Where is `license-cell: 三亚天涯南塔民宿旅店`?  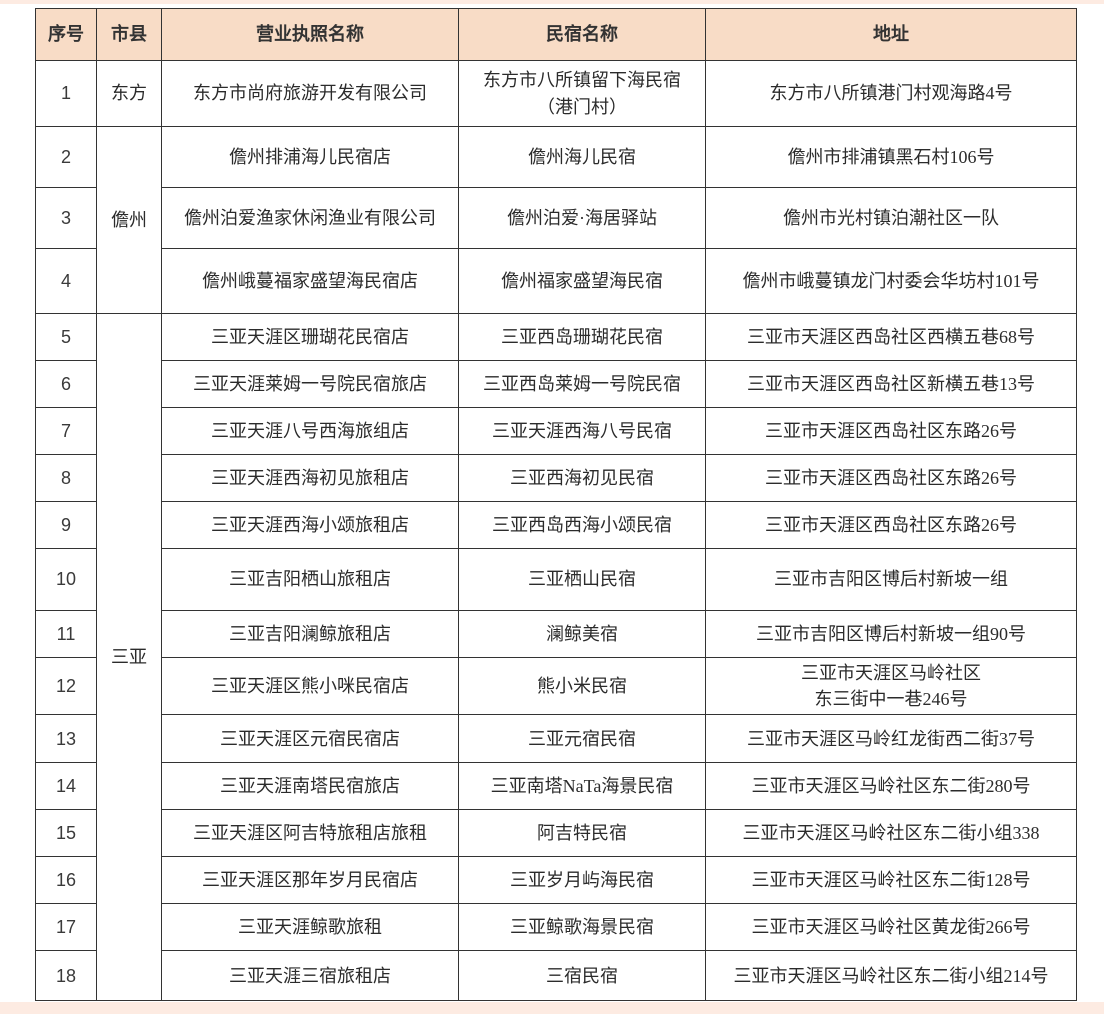 license-cell: 三亚天涯南塔民宿旅店 is located at coordinates (310, 786).